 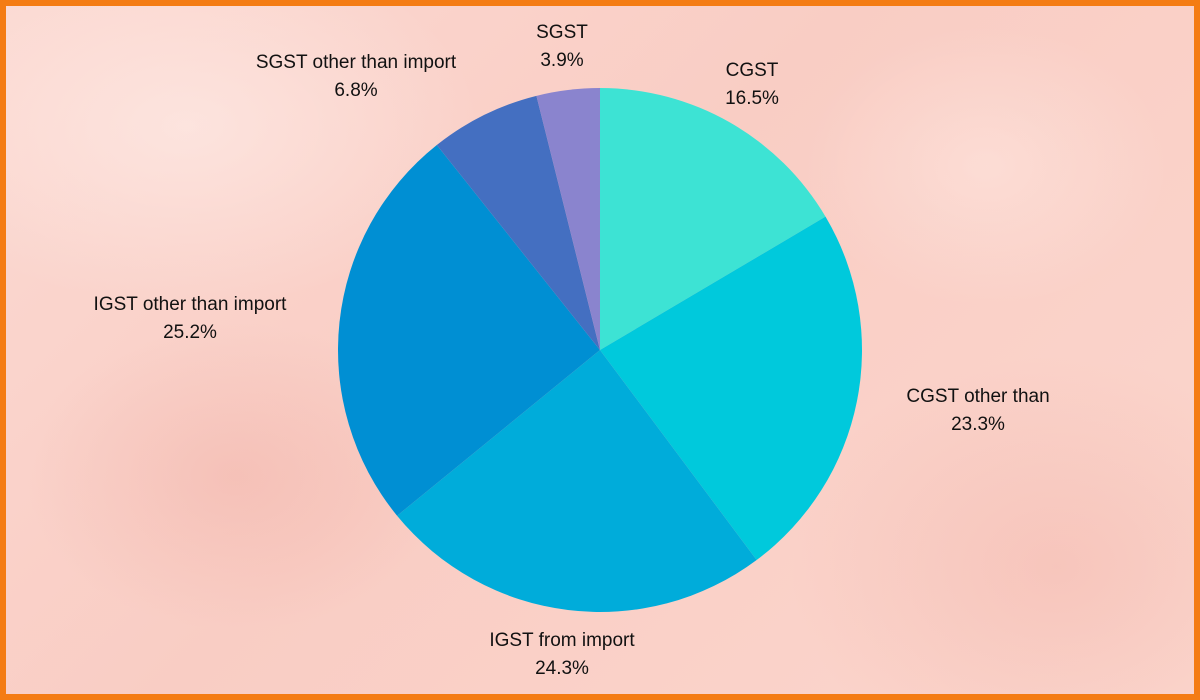 What do you see at coordinates (356, 62) in the screenshot?
I see `slice-label-sgst-other-than-import: SGST other than import` at bounding box center [356, 62].